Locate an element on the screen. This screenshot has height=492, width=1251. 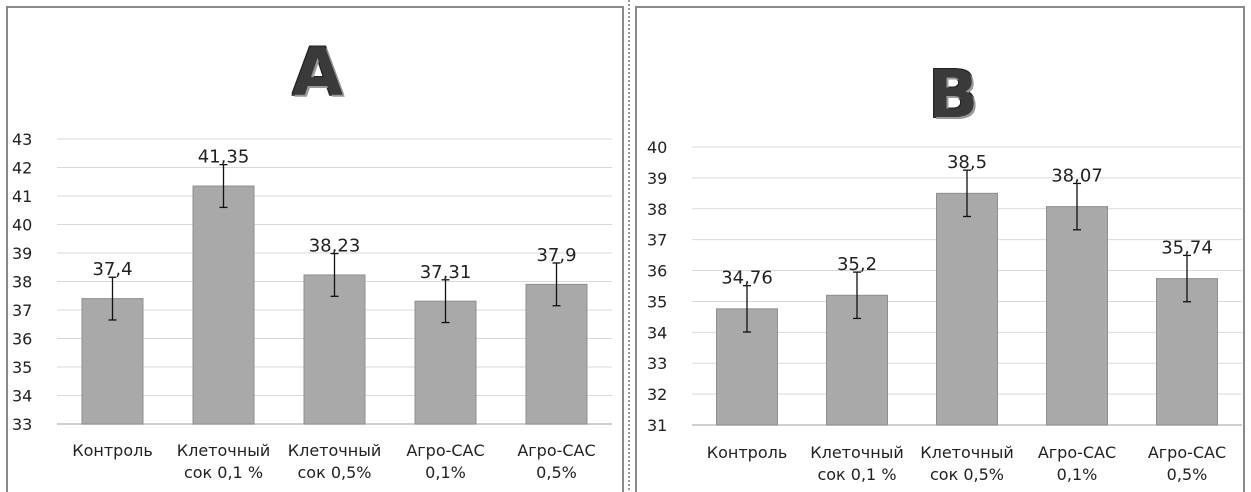
chart-title: A is located at coordinates (318, 72).